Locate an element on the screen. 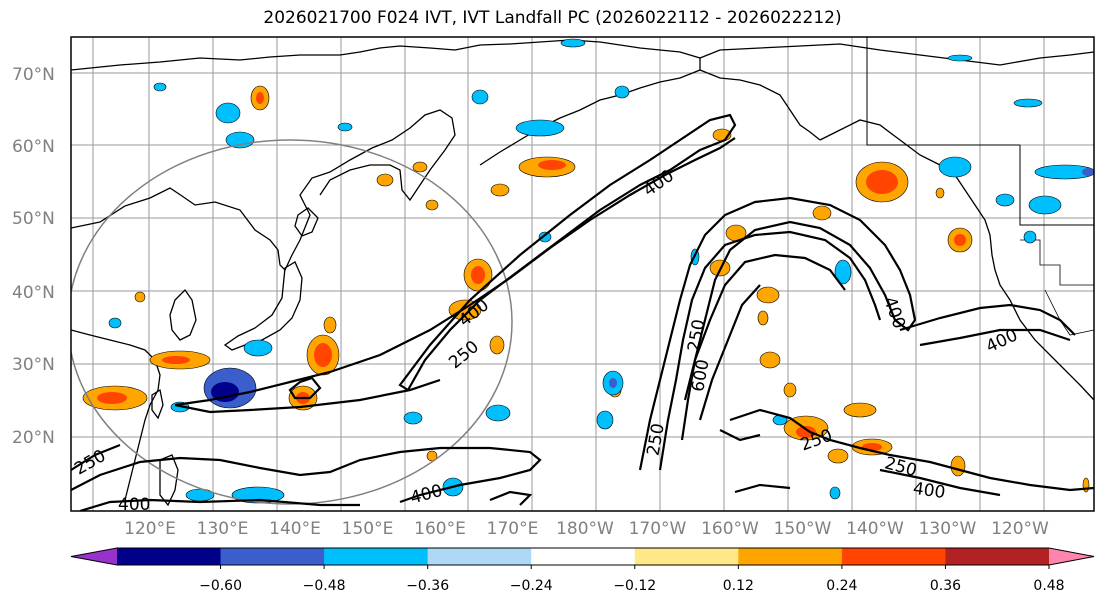 This screenshot has height=604, width=1105. lon-label: 130°W is located at coordinates (948, 529).